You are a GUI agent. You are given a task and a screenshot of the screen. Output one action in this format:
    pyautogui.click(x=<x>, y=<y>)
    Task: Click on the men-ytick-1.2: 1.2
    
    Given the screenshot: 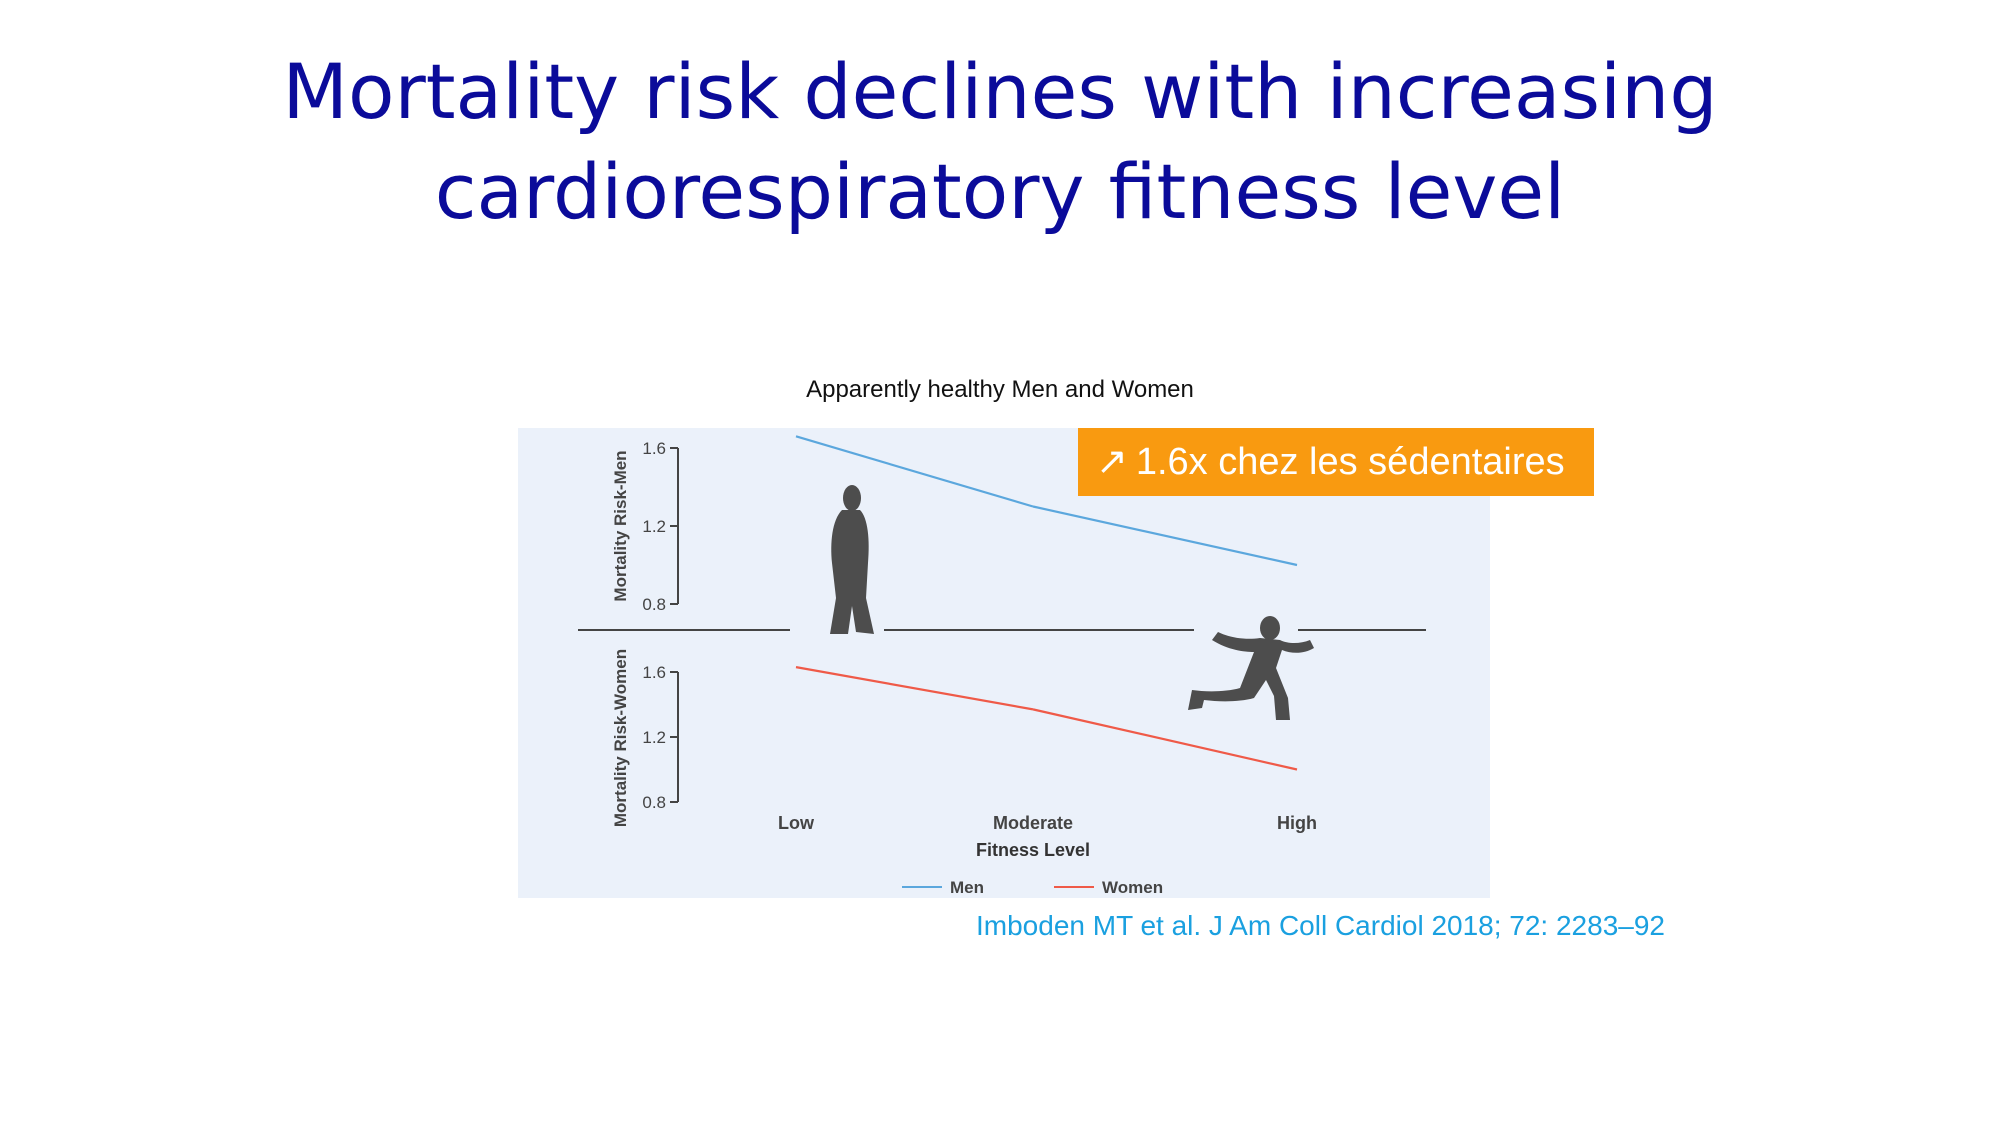 What is the action you would take?
    pyautogui.click(x=654, y=526)
    